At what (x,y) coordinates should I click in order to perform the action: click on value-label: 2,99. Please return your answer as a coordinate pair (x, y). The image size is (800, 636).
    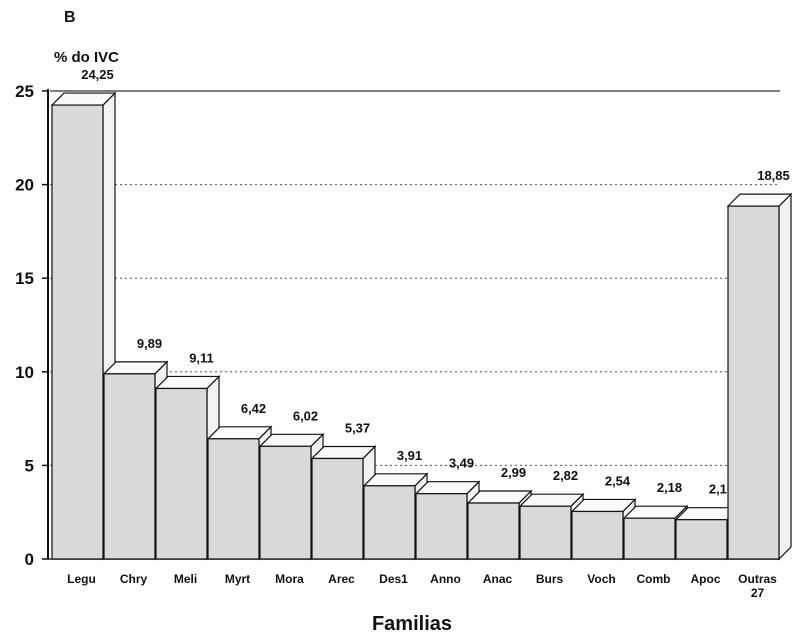
    Looking at the image, I should click on (513, 472).